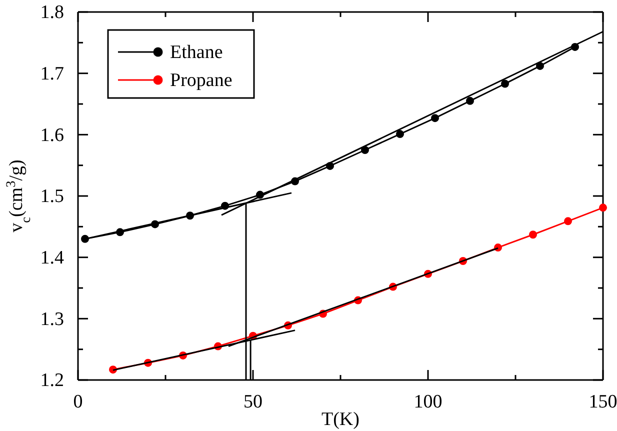  I want to click on x-axis-title: T(K), so click(341, 419).